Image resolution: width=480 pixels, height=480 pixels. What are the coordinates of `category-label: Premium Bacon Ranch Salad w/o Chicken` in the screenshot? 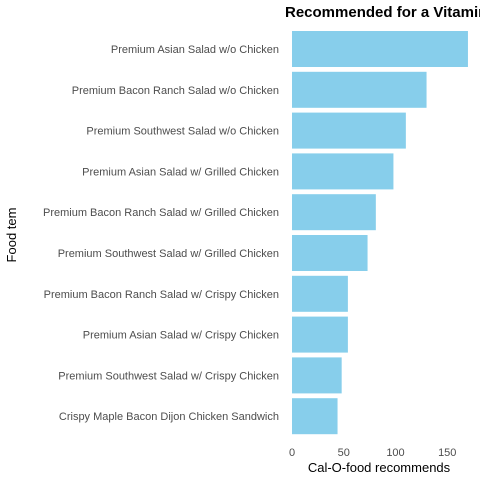 It's located at (175, 91).